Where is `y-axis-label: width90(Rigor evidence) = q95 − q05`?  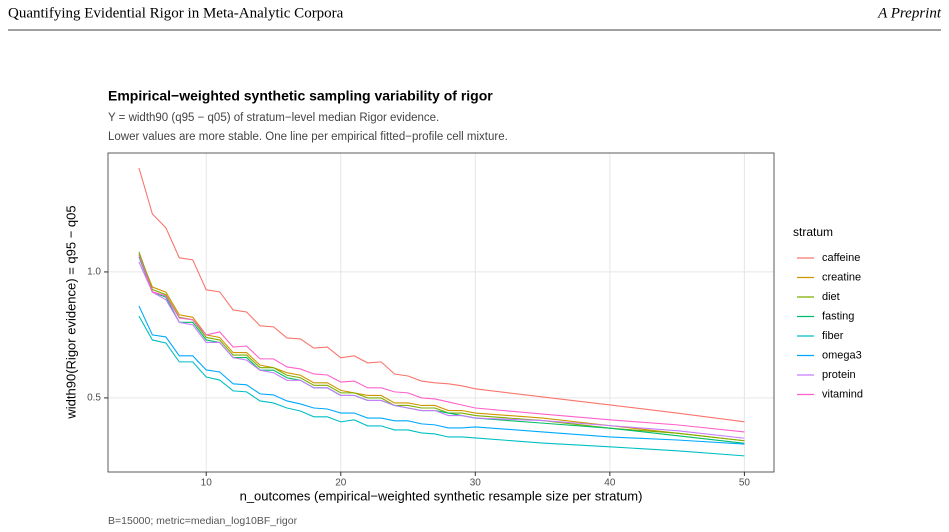 y-axis-label: width90(Rigor evidence) = q95 − q05 is located at coordinates (70, 312).